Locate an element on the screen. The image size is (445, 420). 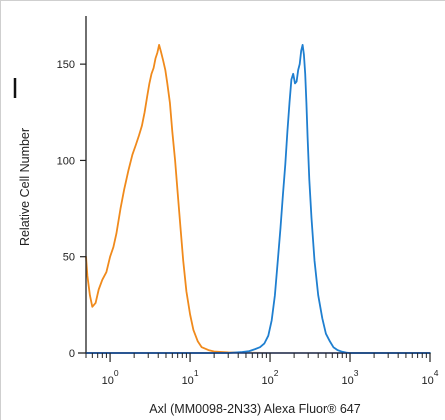
y-tick-label: 100 is located at coordinates (66, 161).